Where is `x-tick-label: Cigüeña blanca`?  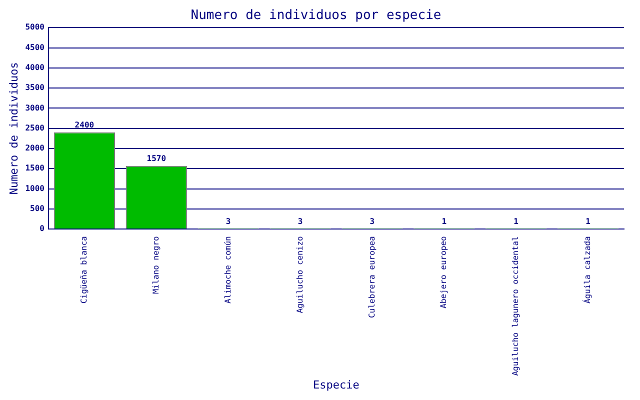
x-tick-label: Cigüeña blanca is located at coordinates (84, 270).